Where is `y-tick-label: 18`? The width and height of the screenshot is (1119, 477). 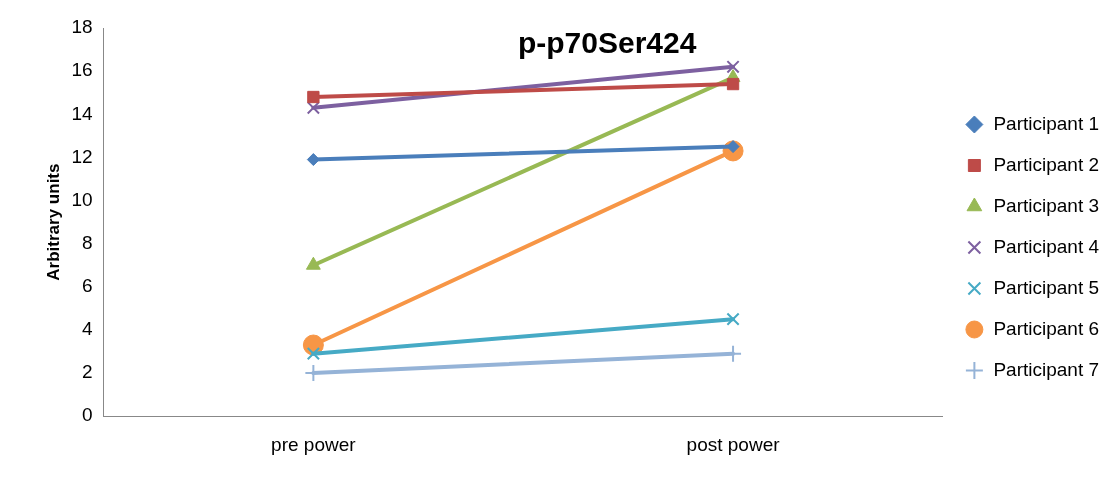 y-tick-label: 18 is located at coordinates (82, 27).